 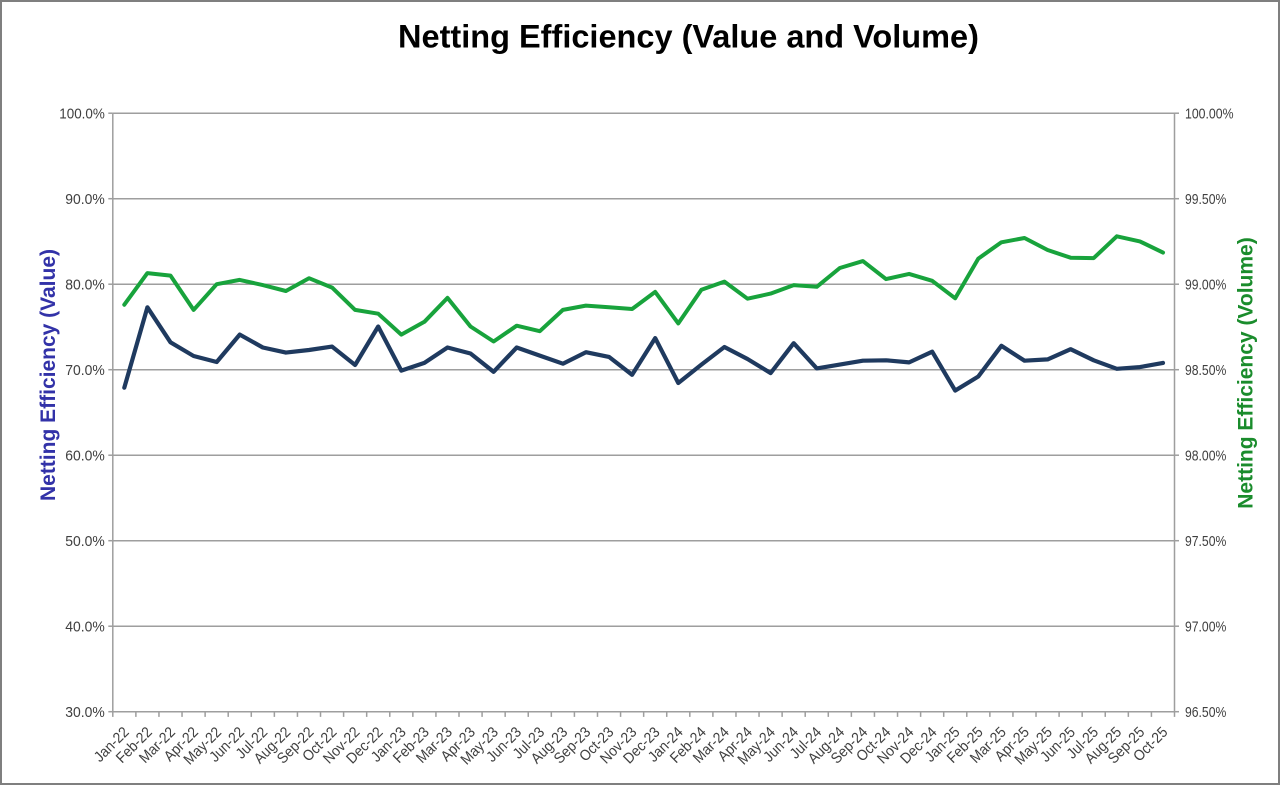 I want to click on svg-text: 99.50%, so click(x=1205, y=199).